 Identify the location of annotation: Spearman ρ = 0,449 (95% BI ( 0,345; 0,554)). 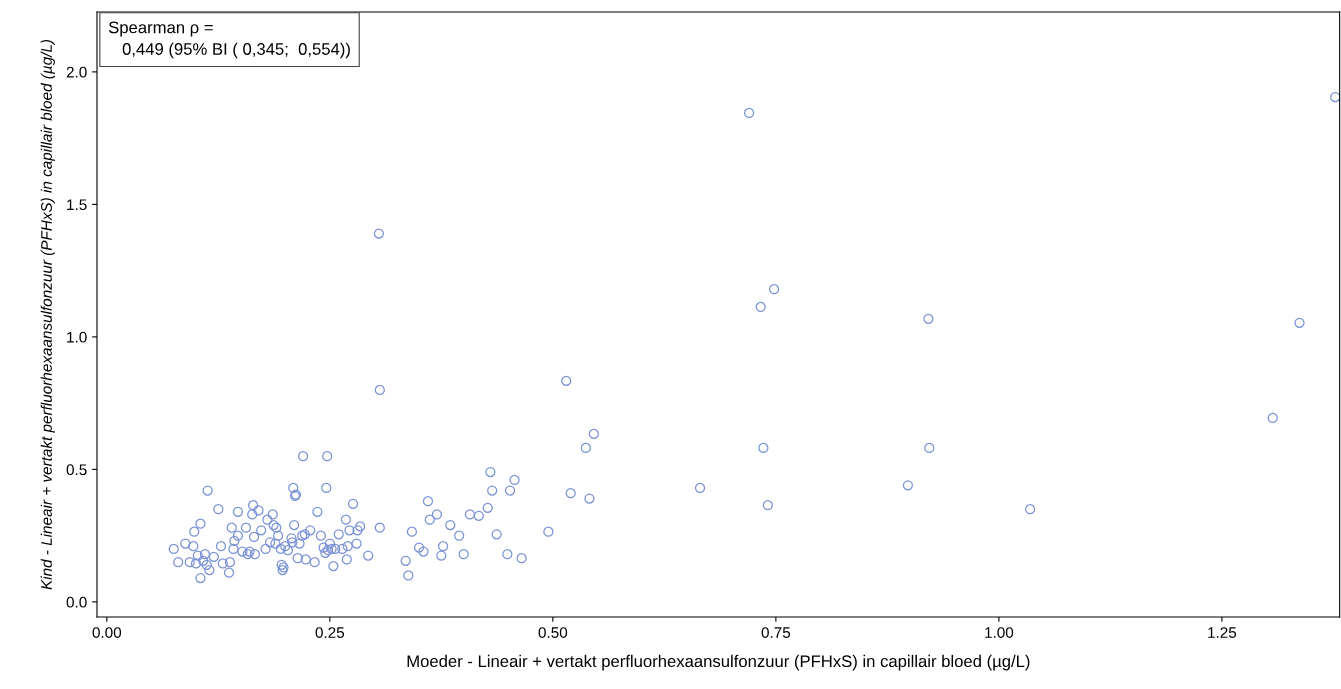
(229, 40).